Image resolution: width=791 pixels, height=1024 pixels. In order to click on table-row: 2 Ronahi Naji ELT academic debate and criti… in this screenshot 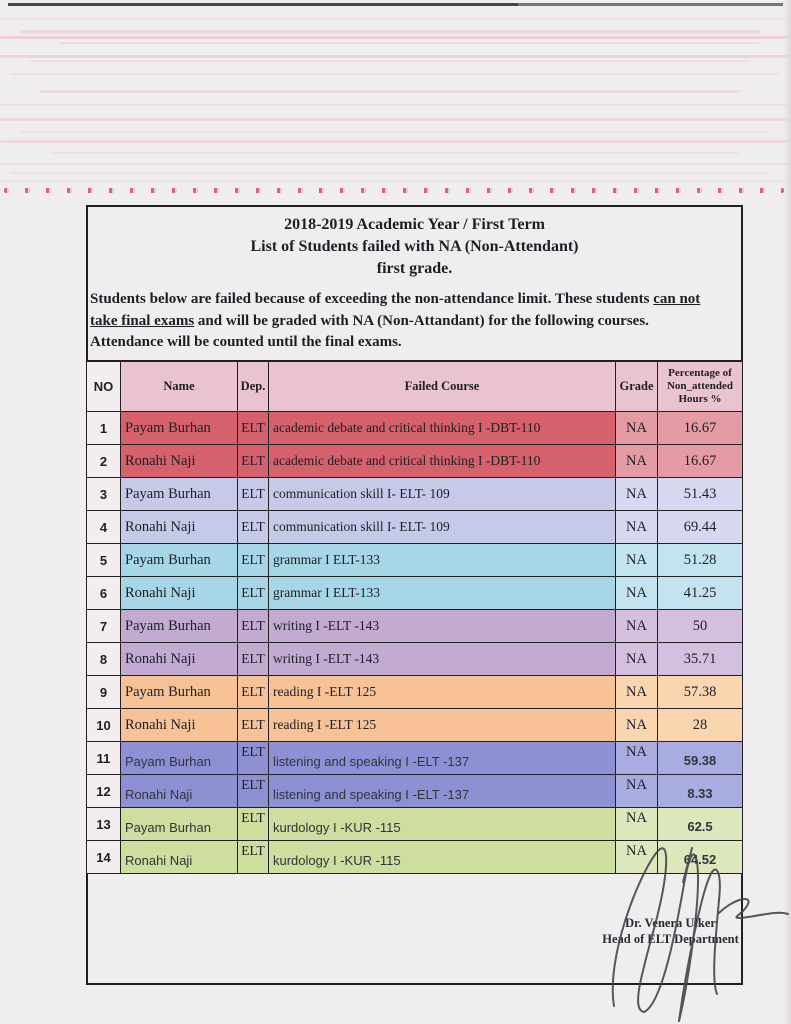, I will do `click(414, 461)`.